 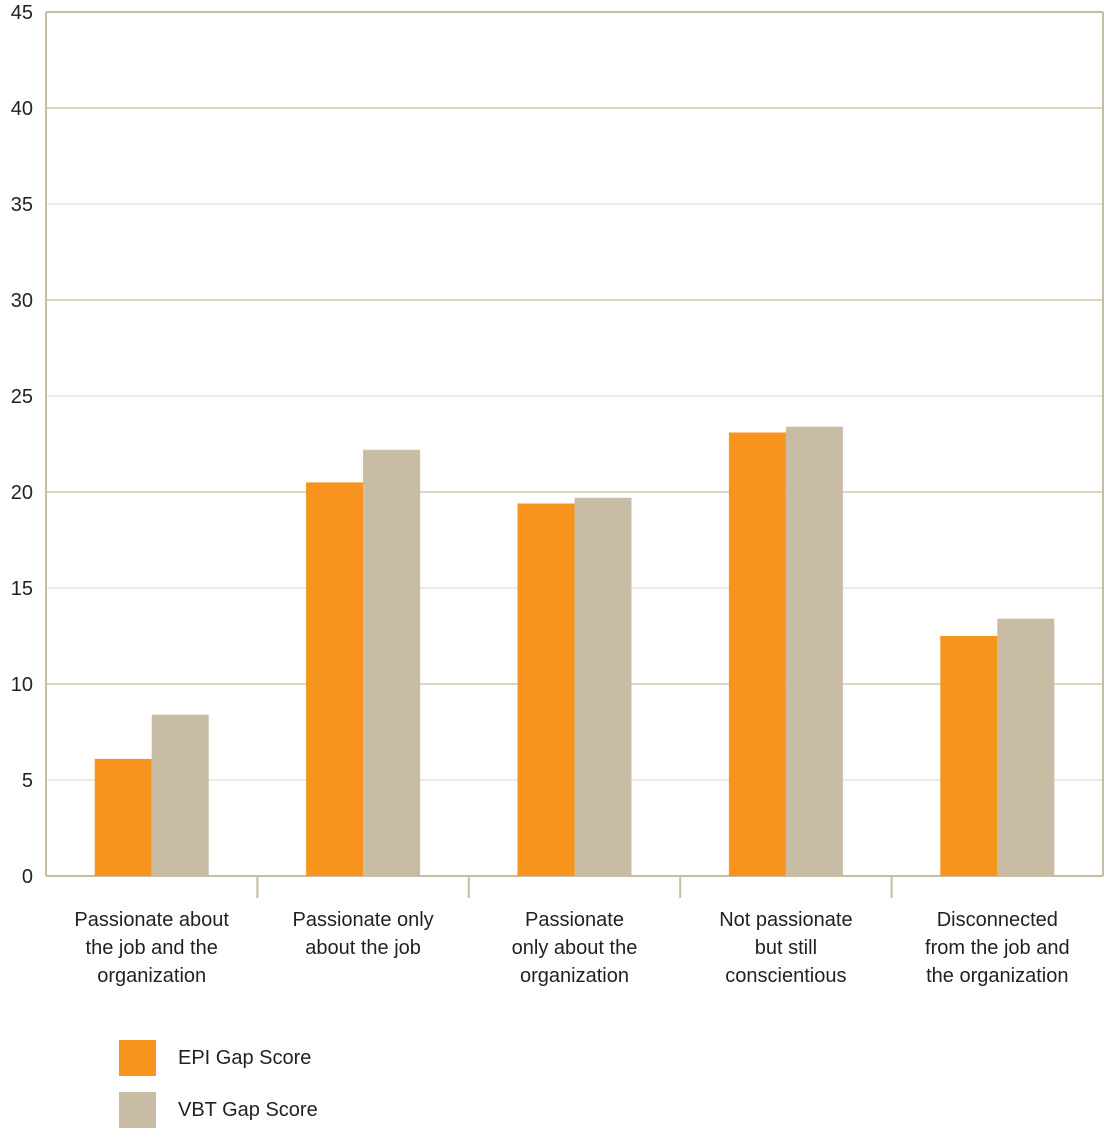 I want to click on legend-swatch-vbt, so click(x=137, y=1110).